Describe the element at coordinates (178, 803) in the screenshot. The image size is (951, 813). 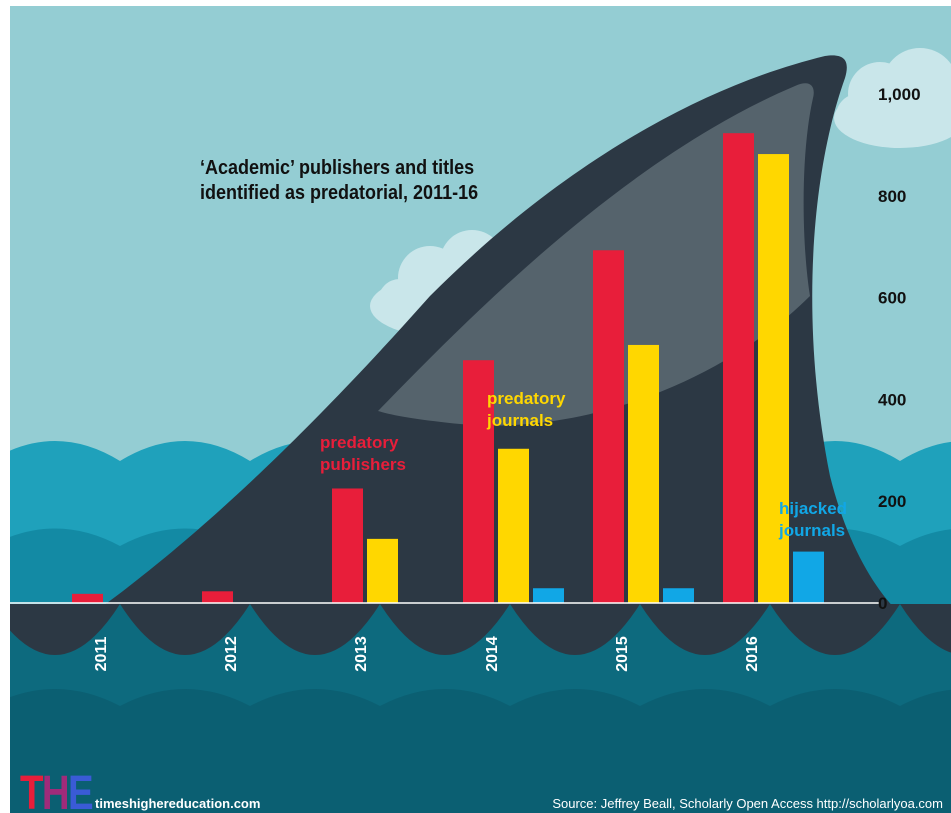
I see `website-link: timeshighereducation.com` at that location.